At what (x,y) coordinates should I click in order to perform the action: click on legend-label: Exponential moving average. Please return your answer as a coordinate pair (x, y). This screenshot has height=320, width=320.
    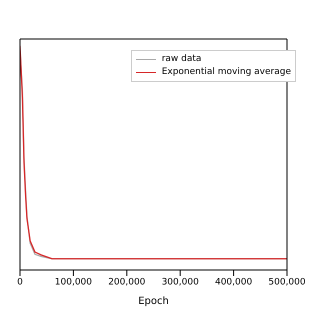
    Looking at the image, I should click on (226, 72).